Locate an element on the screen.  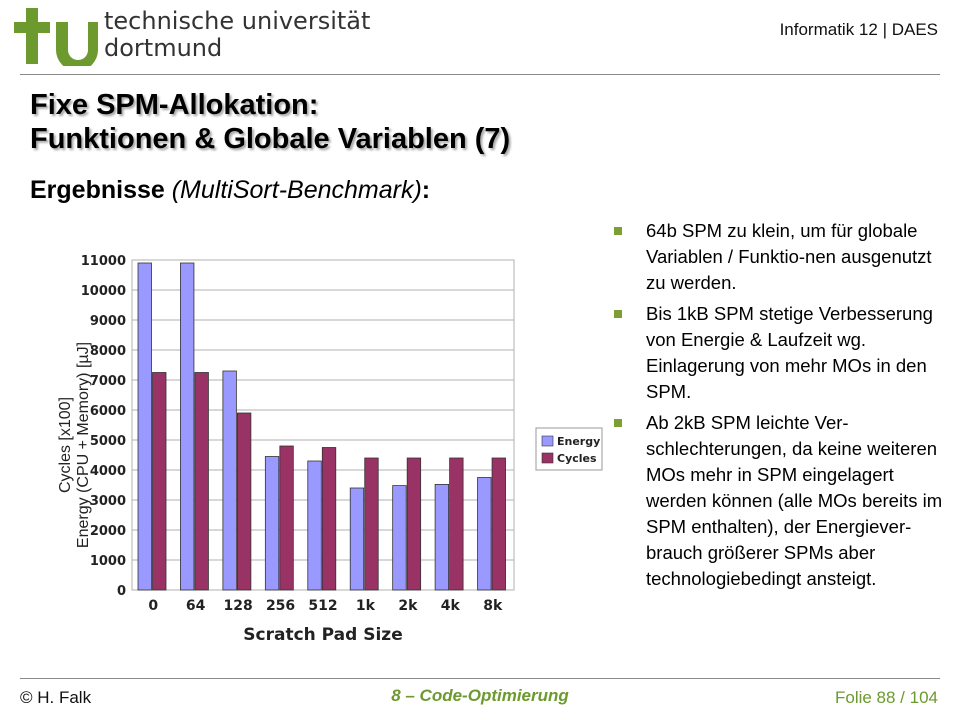
x-tick-label: 256 is located at coordinates (280, 606).